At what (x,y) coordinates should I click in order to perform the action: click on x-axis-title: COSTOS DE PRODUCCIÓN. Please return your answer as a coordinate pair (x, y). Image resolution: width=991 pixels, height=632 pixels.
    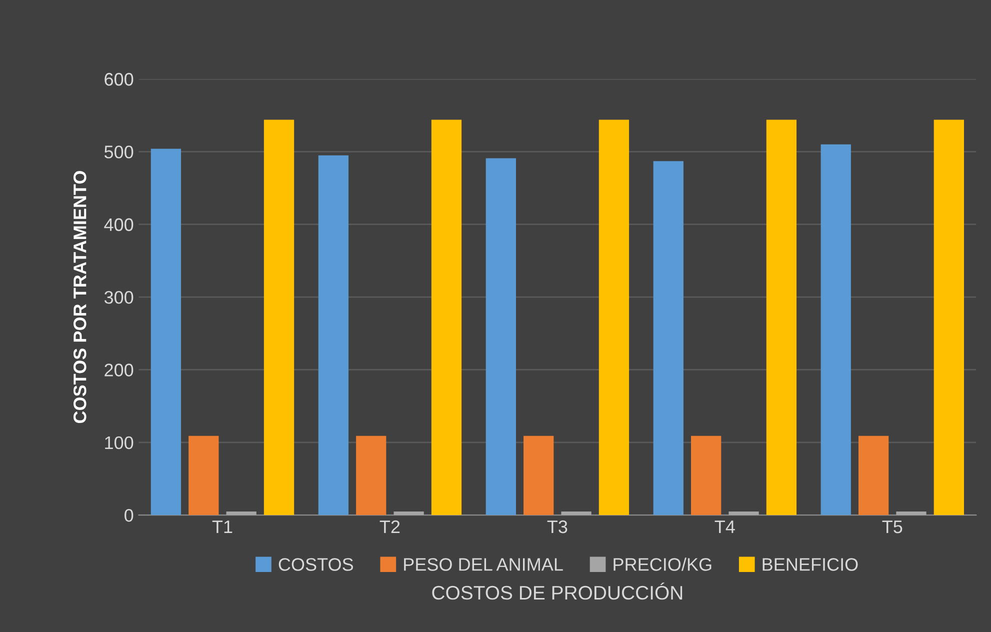
    Looking at the image, I should click on (557, 591).